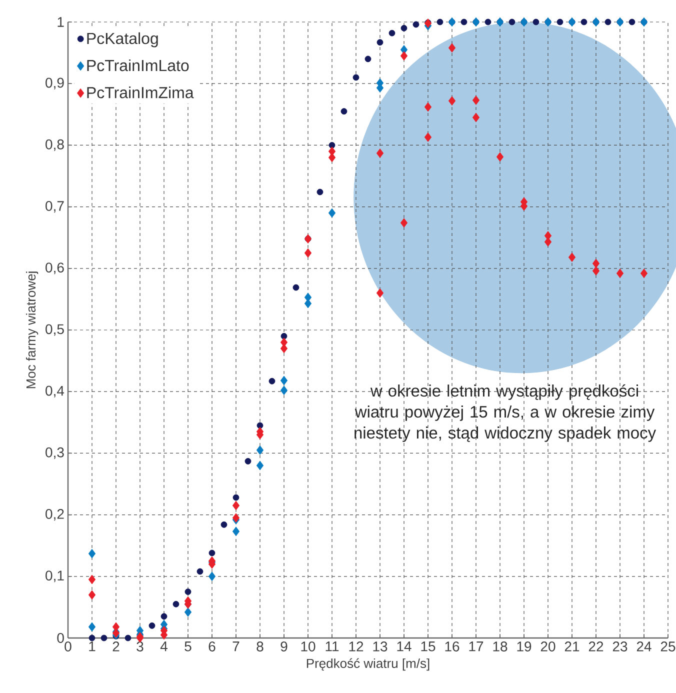 This screenshot has width=676, height=693. What do you see at coordinates (32, 330) in the screenshot?
I see `y-axis-title: Moc farmy wiatrowej` at bounding box center [32, 330].